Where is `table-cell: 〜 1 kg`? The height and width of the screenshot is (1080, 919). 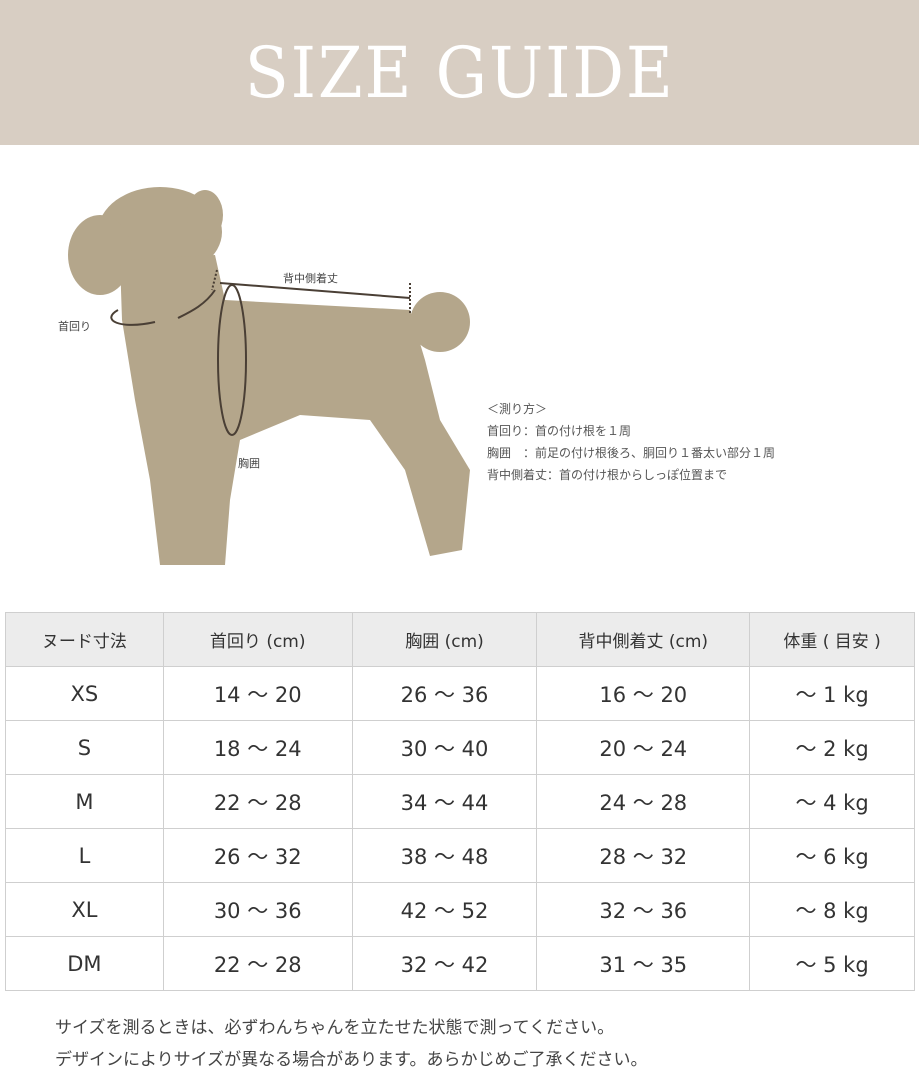 table-cell: 〜 1 kg is located at coordinates (832, 693).